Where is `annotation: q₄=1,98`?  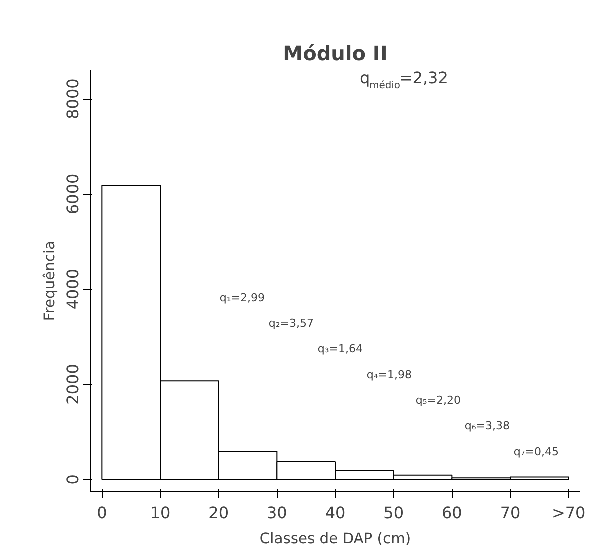
annotation: q₄=1,98 is located at coordinates (389, 375).